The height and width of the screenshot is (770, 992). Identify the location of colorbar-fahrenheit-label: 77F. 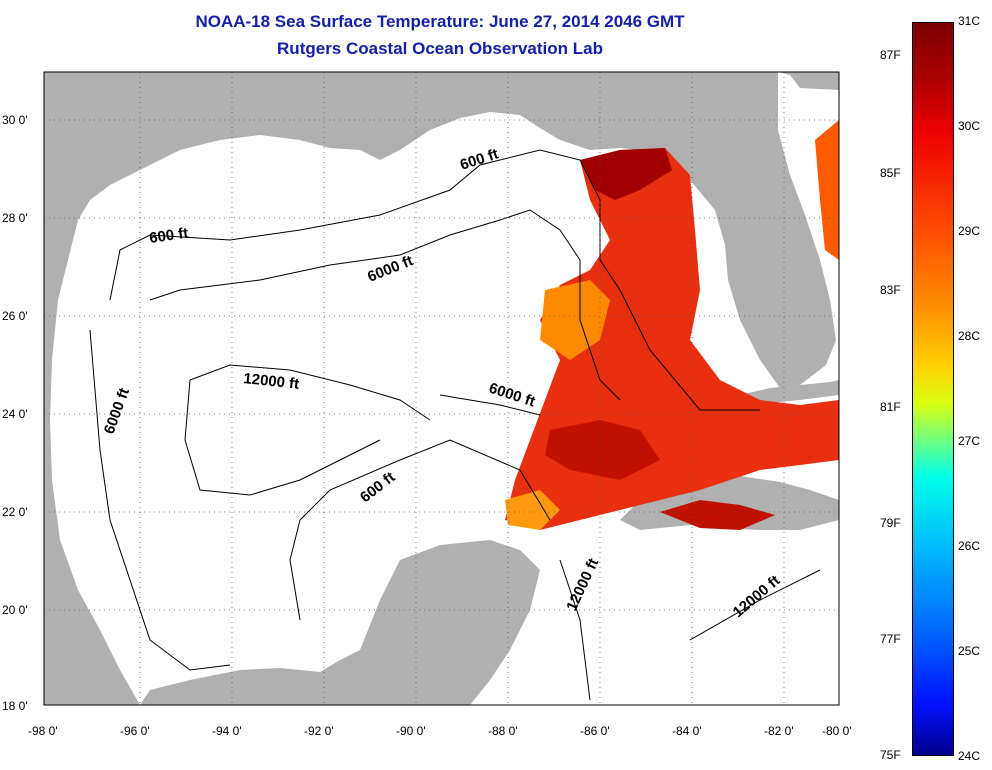
(890, 639).